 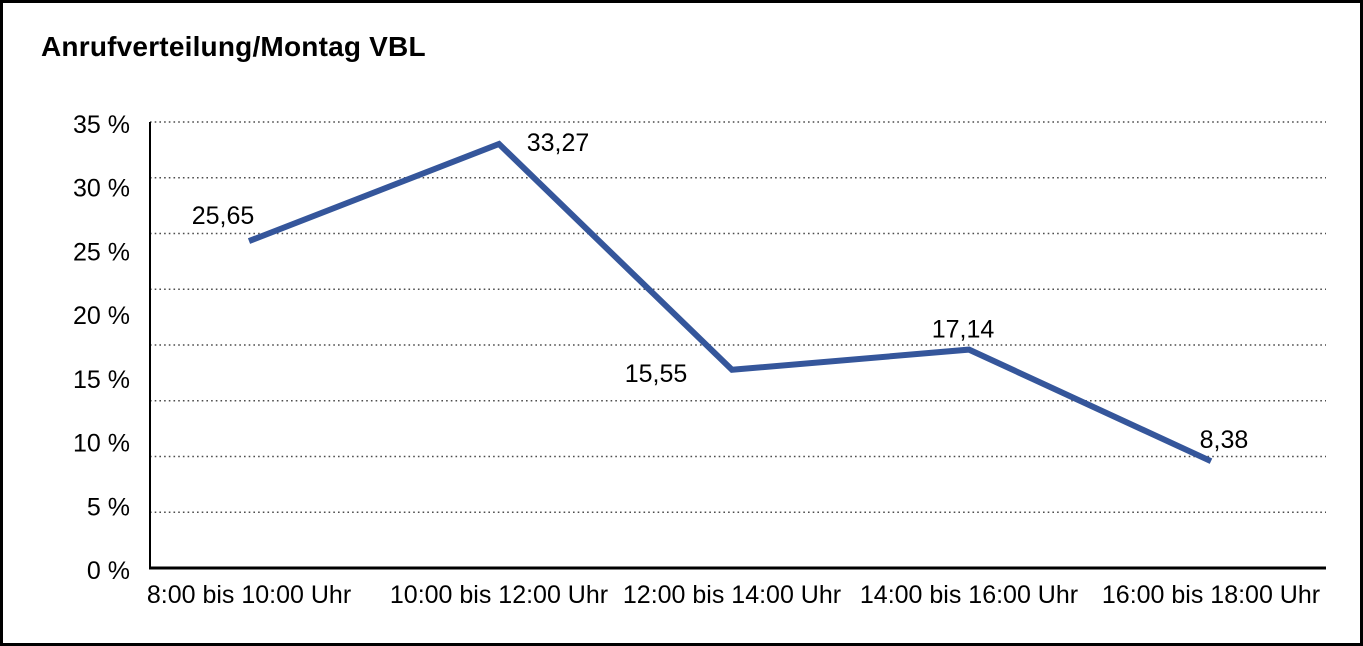 I want to click on y-axis-tick-label: 35 %, so click(x=101, y=125).